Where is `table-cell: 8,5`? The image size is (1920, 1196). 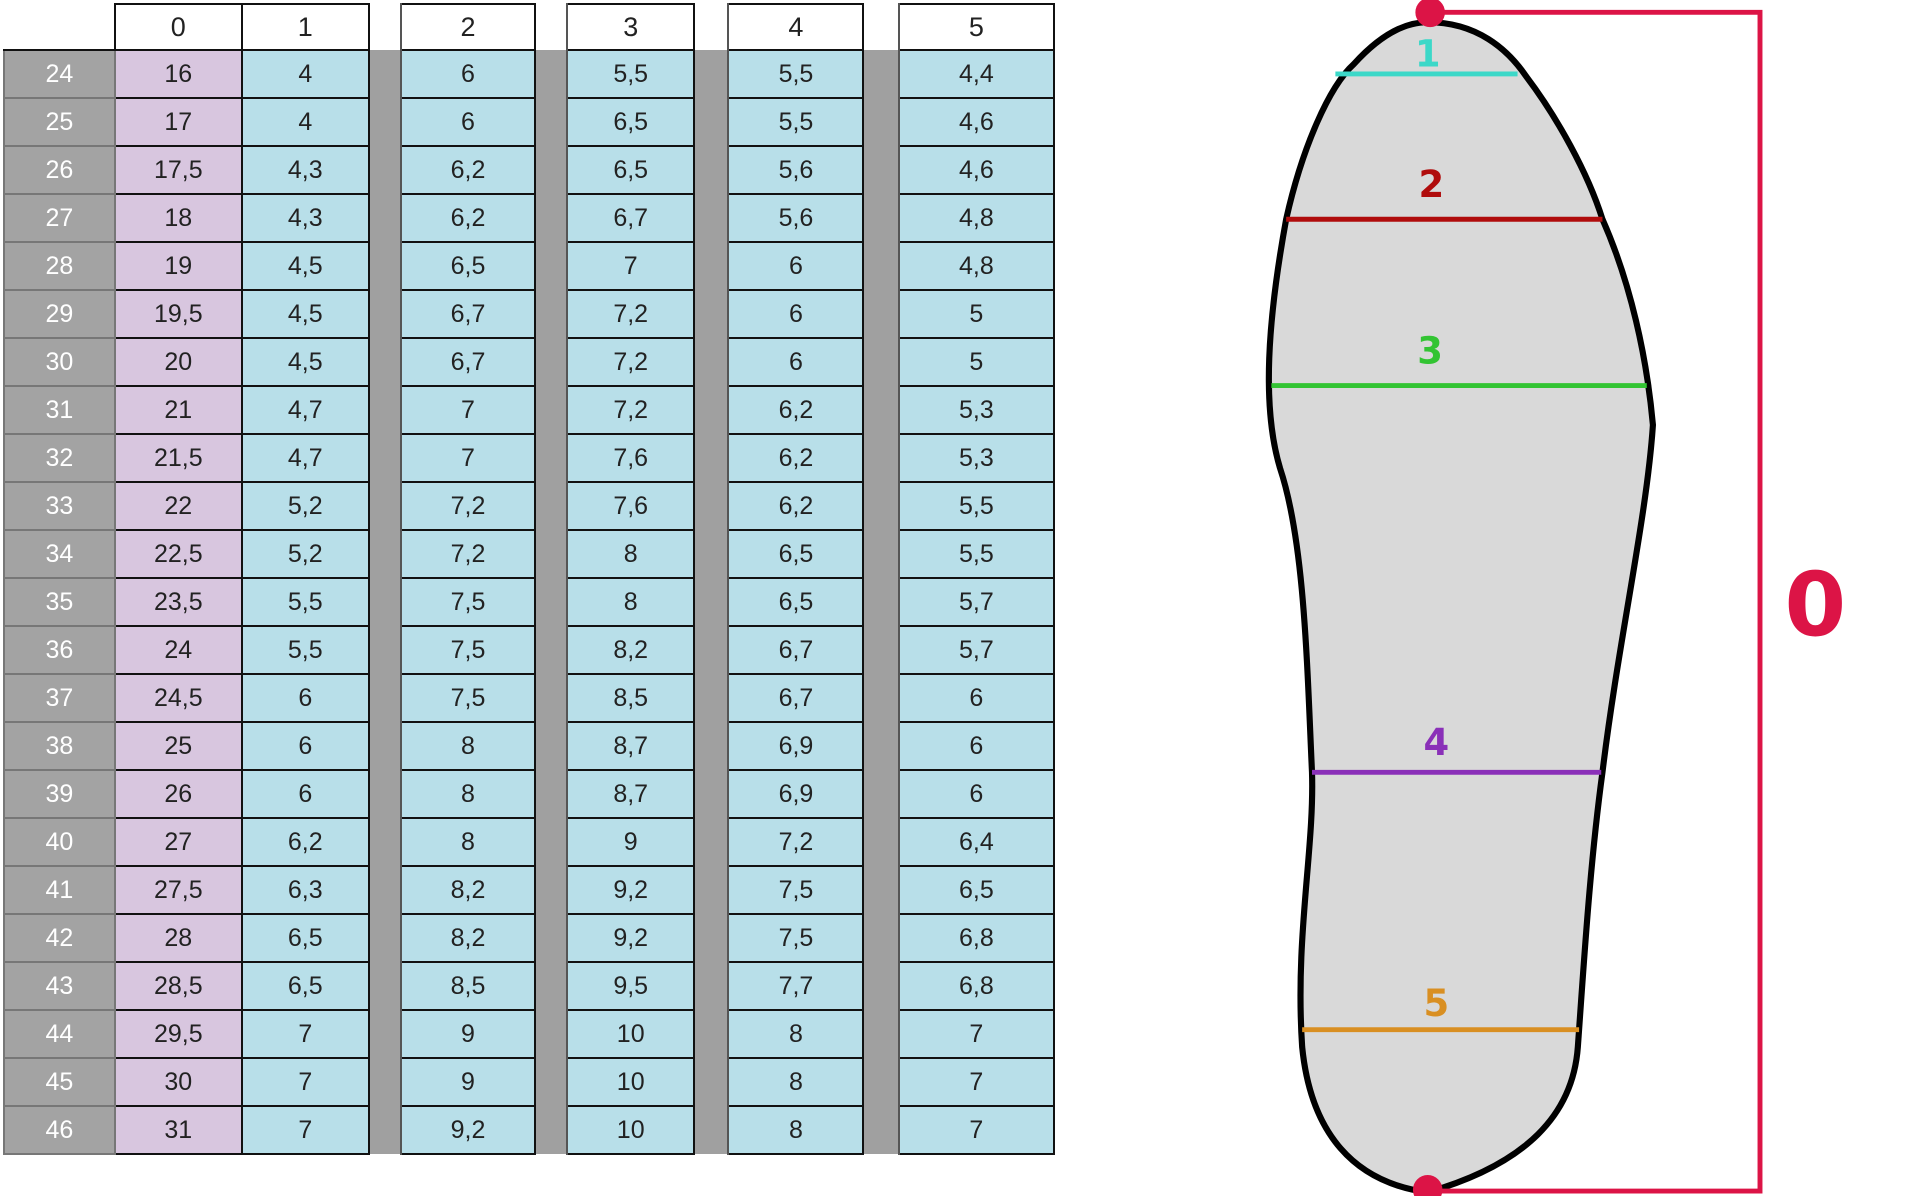 table-cell: 8,5 is located at coordinates (631, 698).